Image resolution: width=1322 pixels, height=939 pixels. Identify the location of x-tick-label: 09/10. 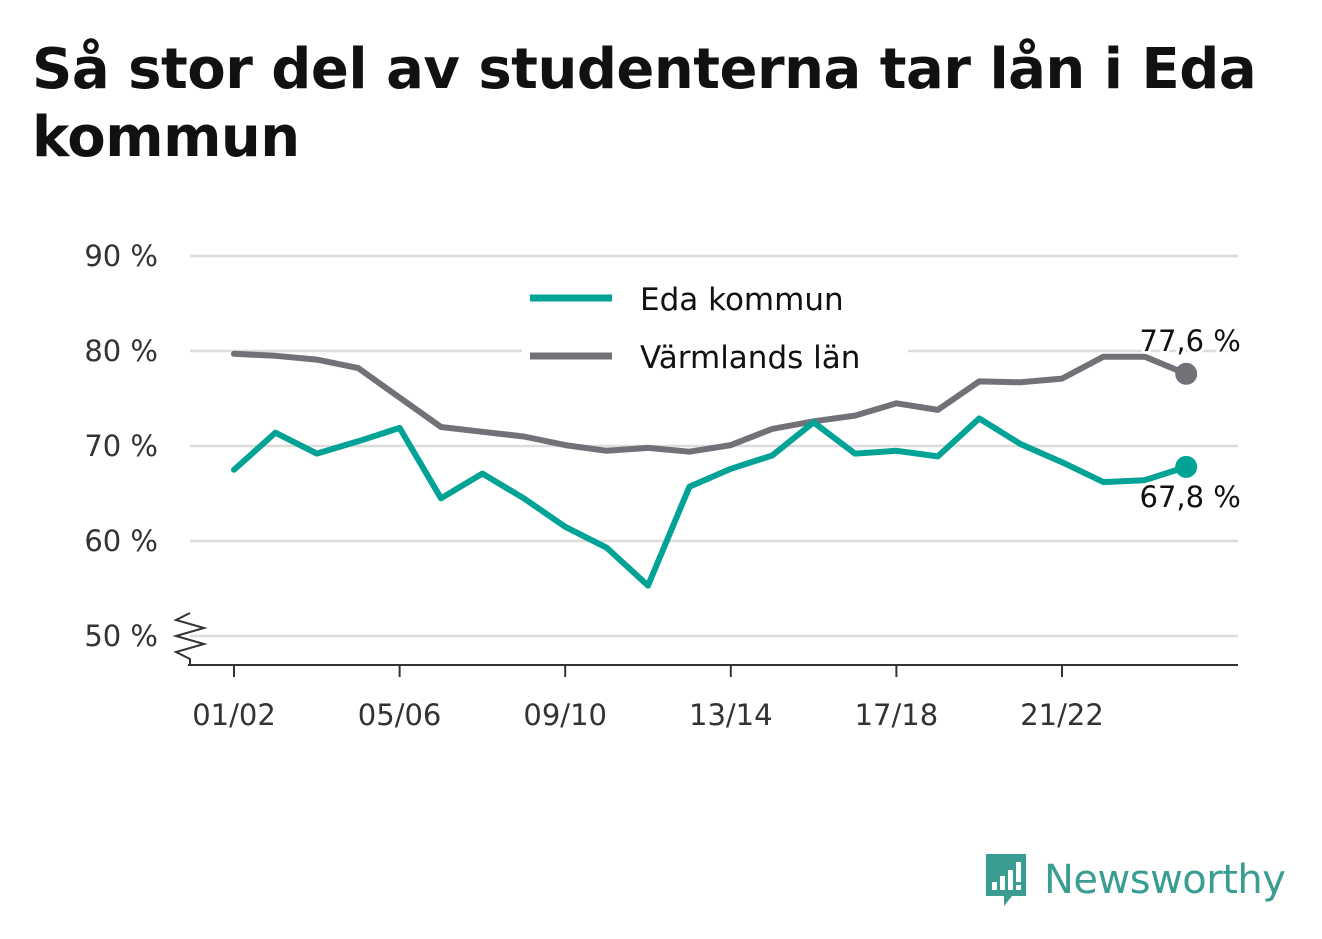
(565, 715).